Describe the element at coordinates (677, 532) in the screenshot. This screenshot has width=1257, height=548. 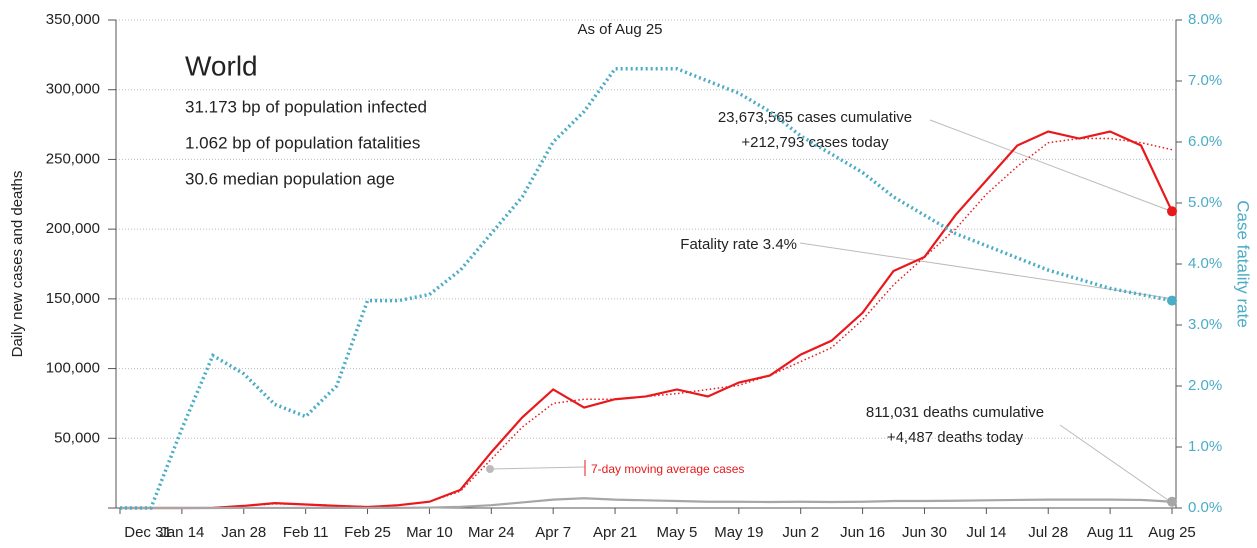
I see `x-tick-label: May 5` at that location.